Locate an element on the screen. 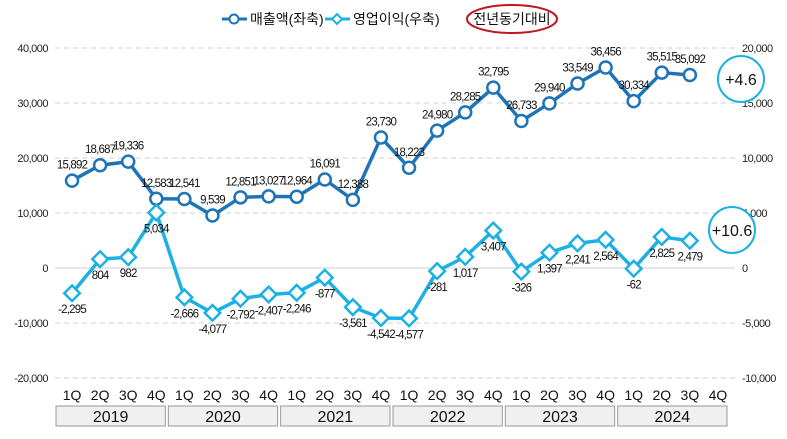  legend-yoy-label: 전년동기대비 is located at coordinates (511, 19).